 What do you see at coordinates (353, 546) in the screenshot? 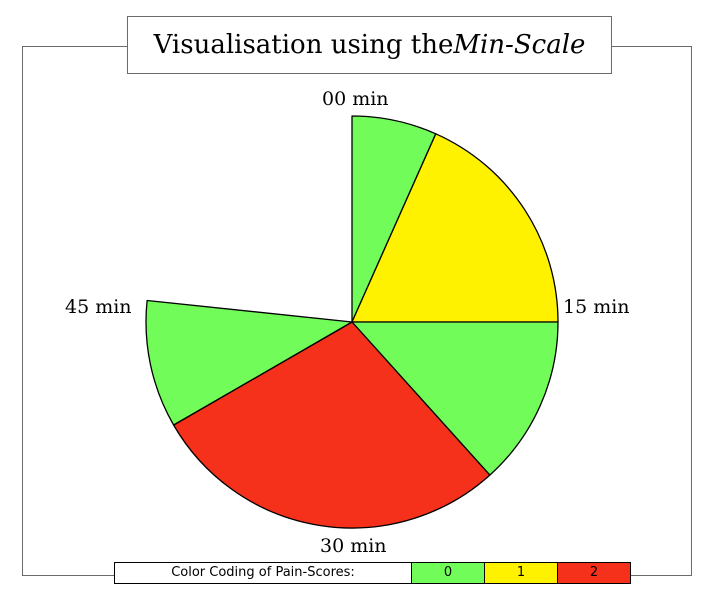
I see `tick-label-30: 30 min` at bounding box center [353, 546].